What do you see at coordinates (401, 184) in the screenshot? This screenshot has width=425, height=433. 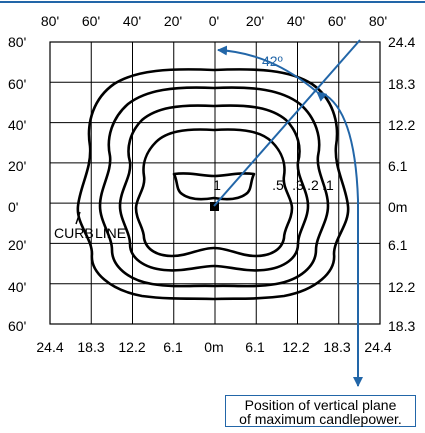 I see `right-axis-labels: 24.4 18.3 12.2 6.1 0m 6.1 12.2 18.3` at bounding box center [401, 184].